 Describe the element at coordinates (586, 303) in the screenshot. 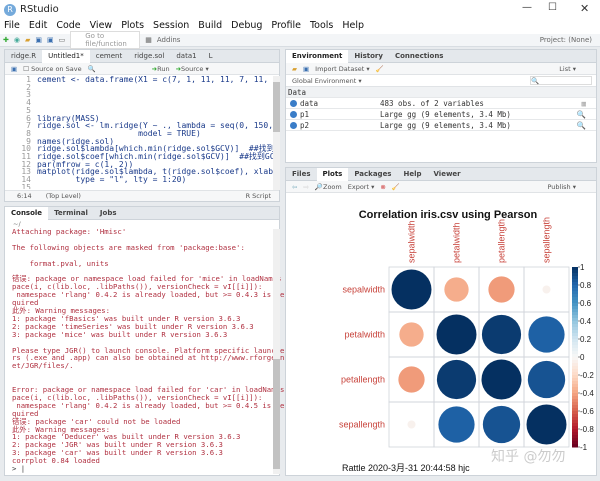

I see `colorbar-tick-label: 0.6` at that location.